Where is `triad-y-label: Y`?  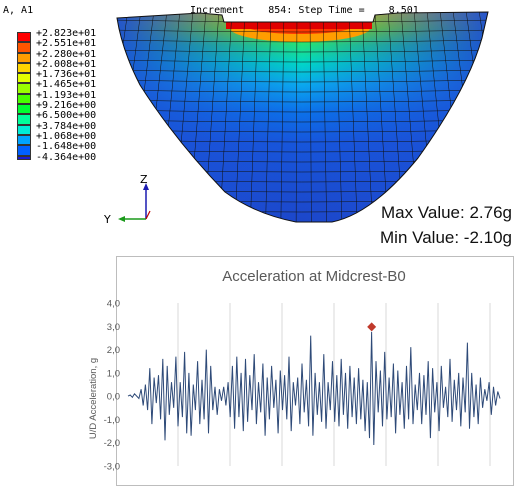
triad-y-label: Y is located at coordinates (107, 219).